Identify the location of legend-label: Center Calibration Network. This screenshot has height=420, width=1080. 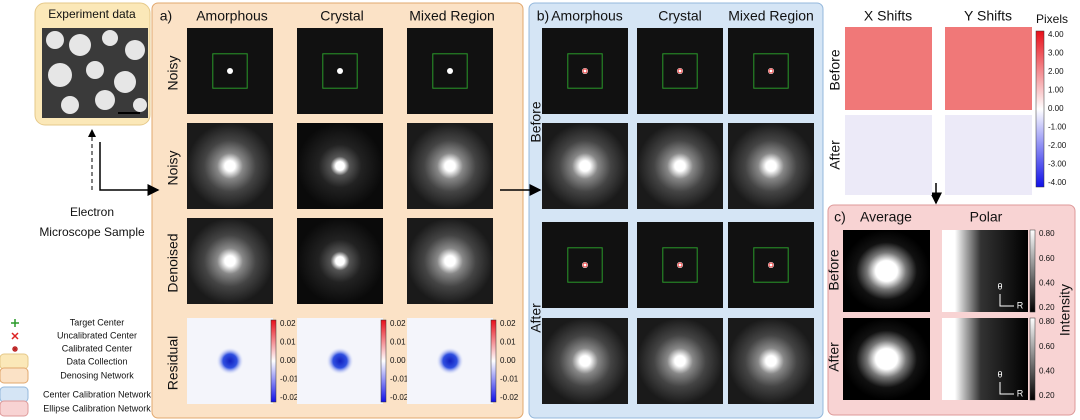
(97, 394).